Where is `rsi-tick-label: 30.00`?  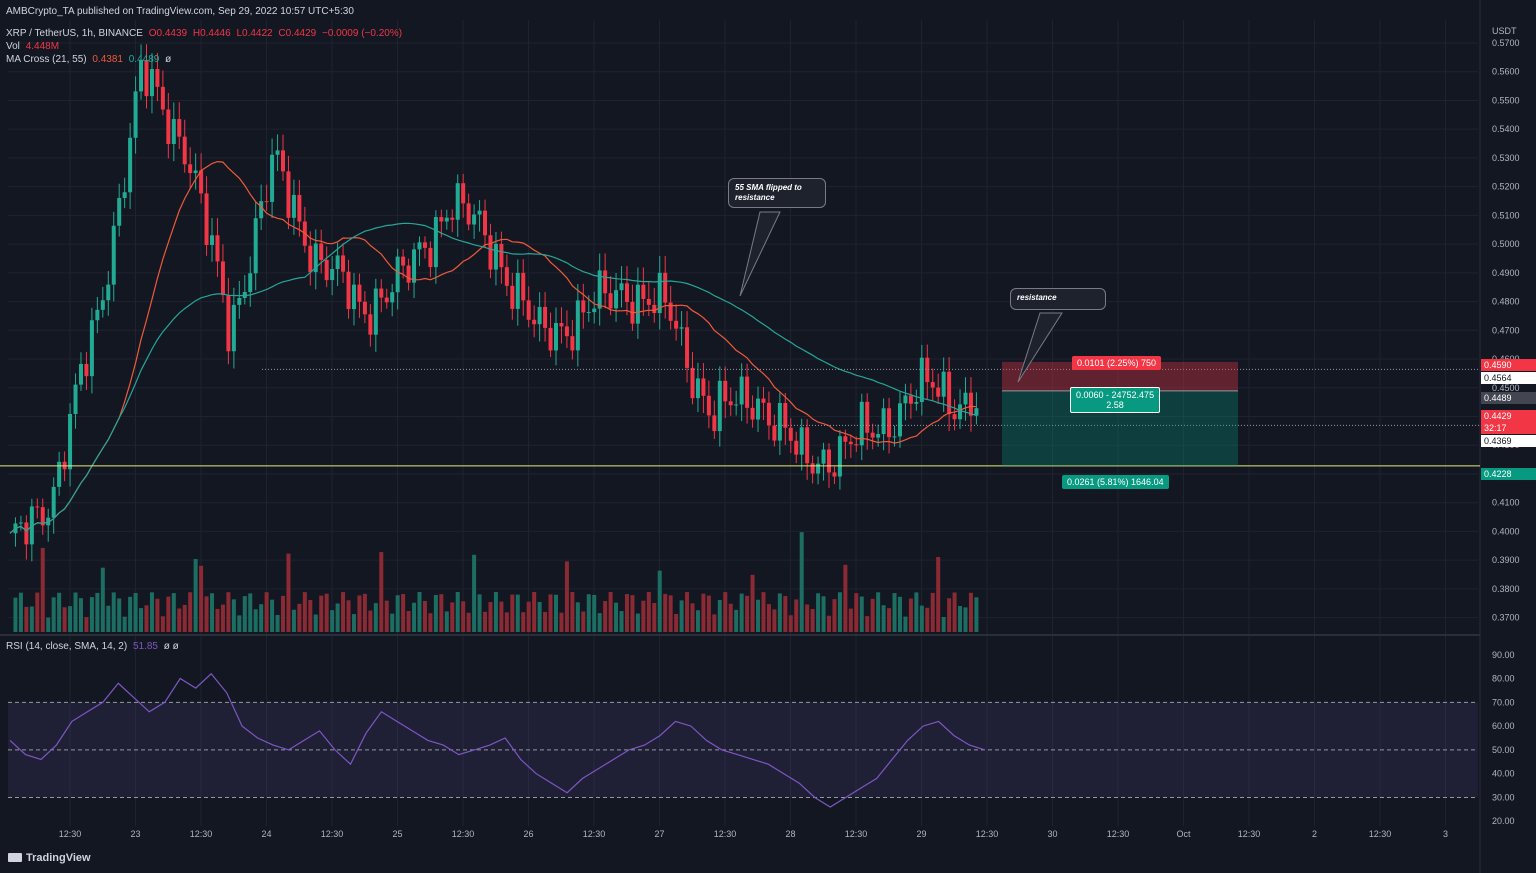
rsi-tick-label: 30.00 is located at coordinates (1503, 797).